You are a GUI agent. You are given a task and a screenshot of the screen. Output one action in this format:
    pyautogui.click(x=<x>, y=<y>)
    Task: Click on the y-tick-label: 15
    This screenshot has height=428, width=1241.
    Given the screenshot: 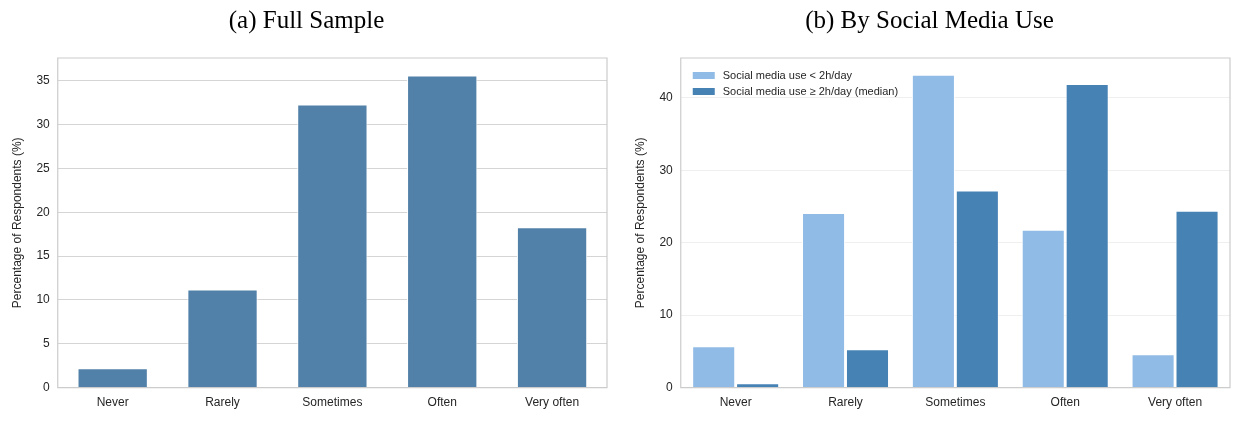 What is the action you would take?
    pyautogui.click(x=43, y=255)
    